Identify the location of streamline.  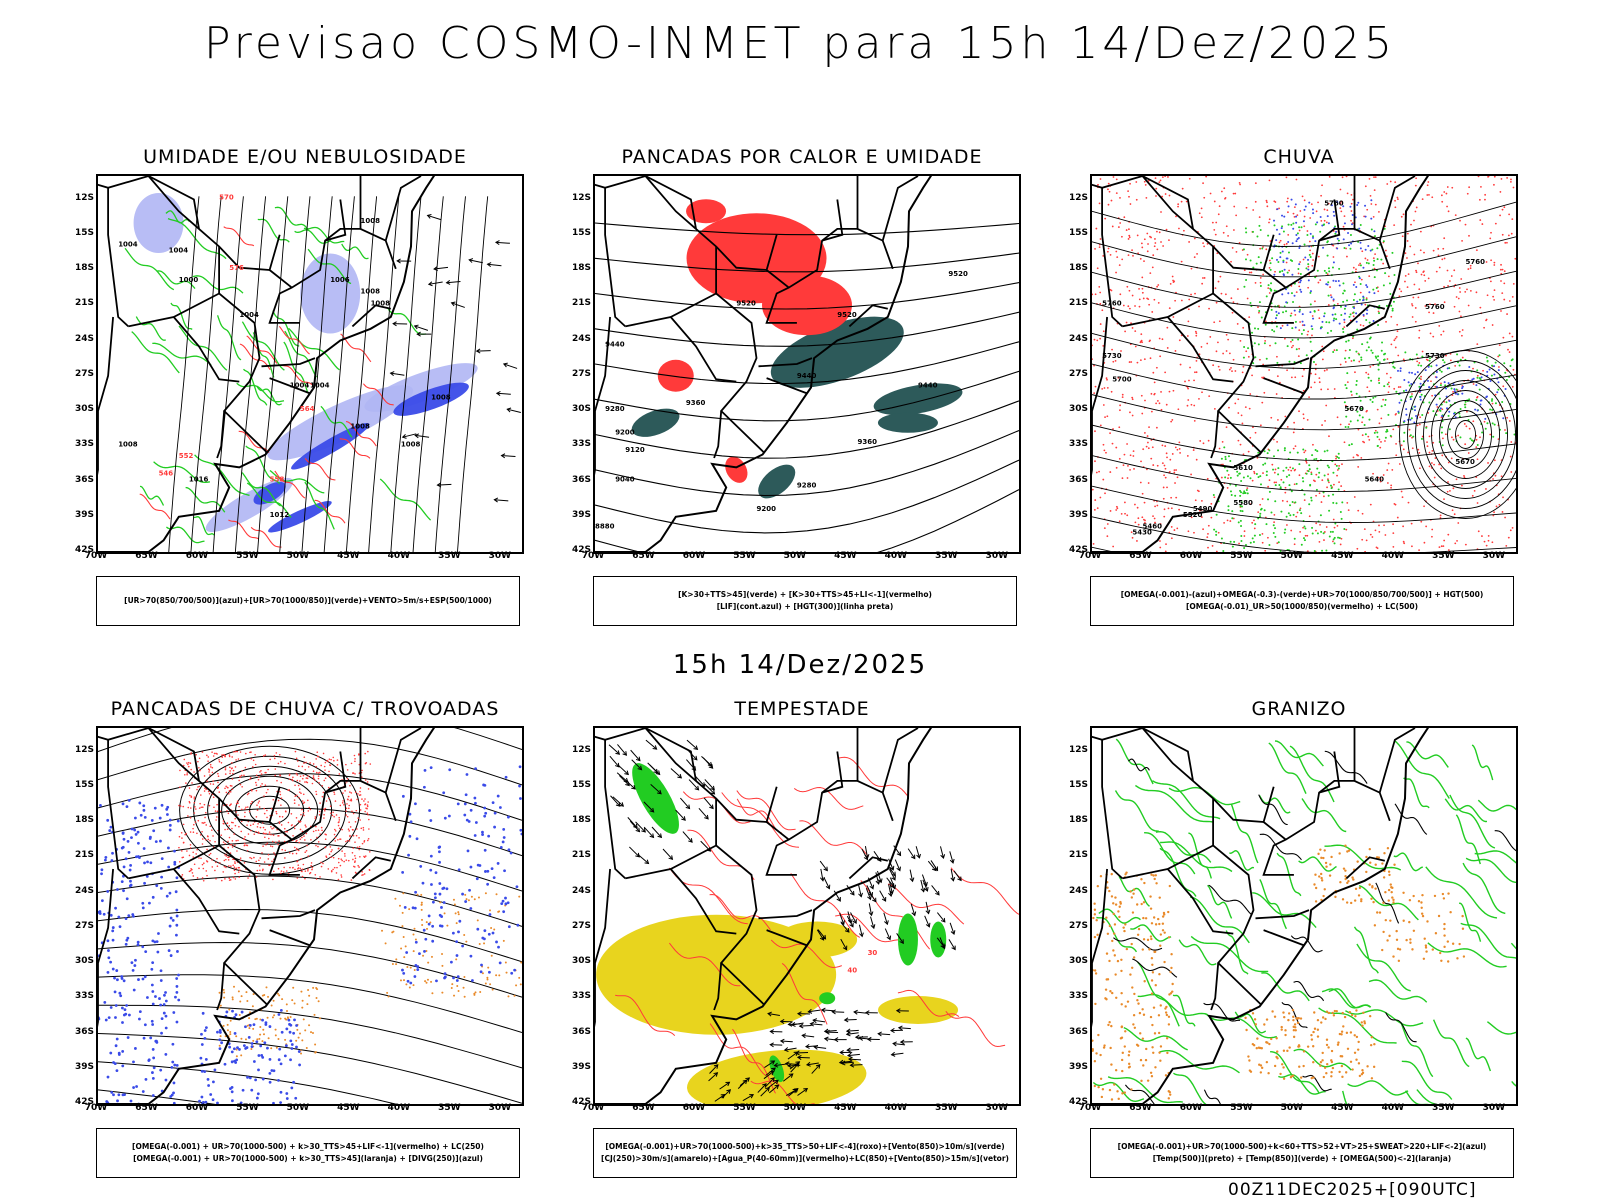
(310, 762).